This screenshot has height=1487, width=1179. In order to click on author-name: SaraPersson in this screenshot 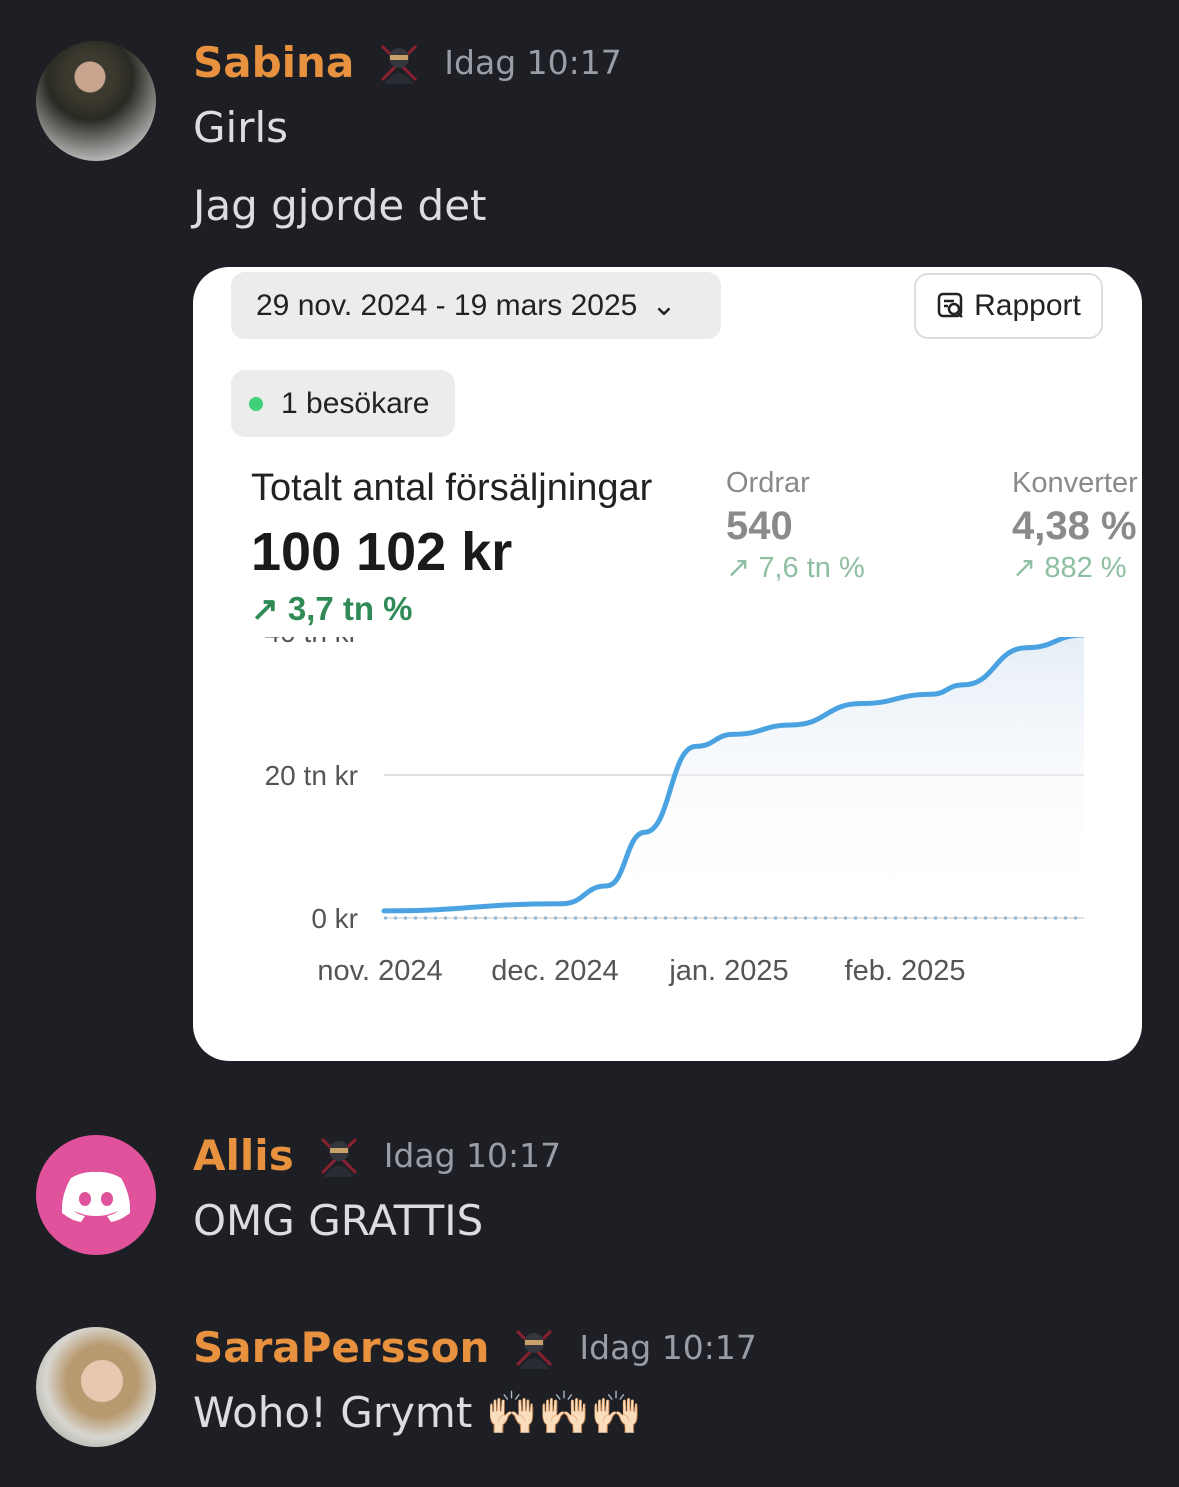, I will do `click(341, 1347)`.